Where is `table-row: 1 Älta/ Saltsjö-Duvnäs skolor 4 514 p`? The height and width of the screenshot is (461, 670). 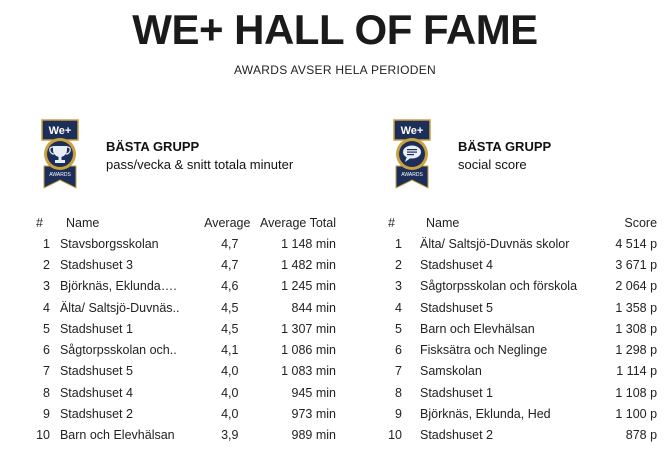
table-row: 1 Älta/ Saltsjö-Duvnäs skolor 4 514 p is located at coordinates (522, 243).